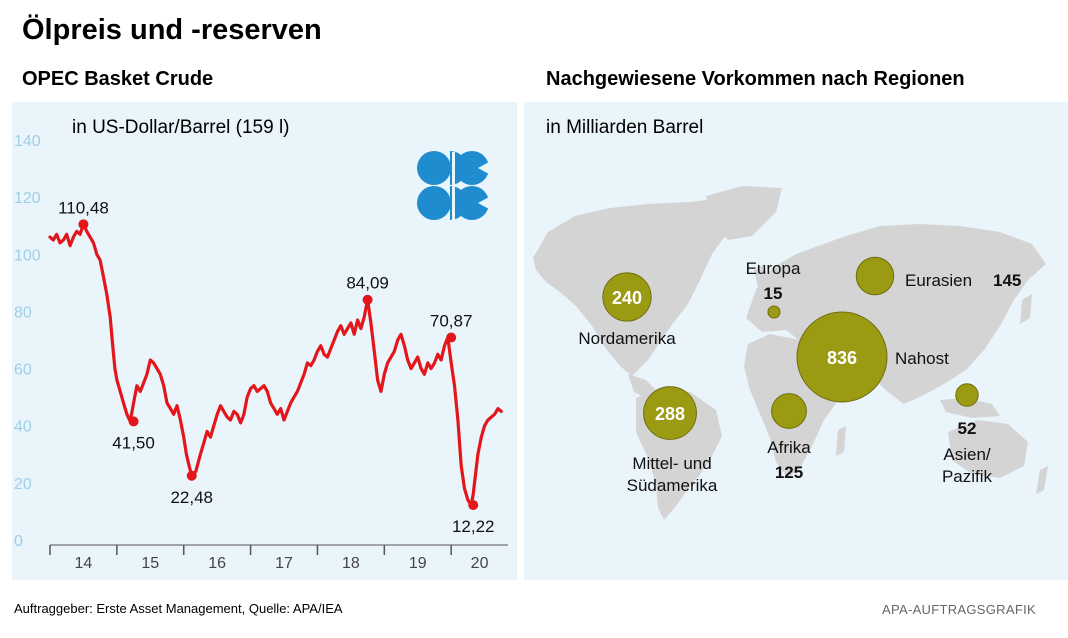  What do you see at coordinates (27, 198) in the screenshot?
I see `y-tick-label-120: 120` at bounding box center [27, 198].